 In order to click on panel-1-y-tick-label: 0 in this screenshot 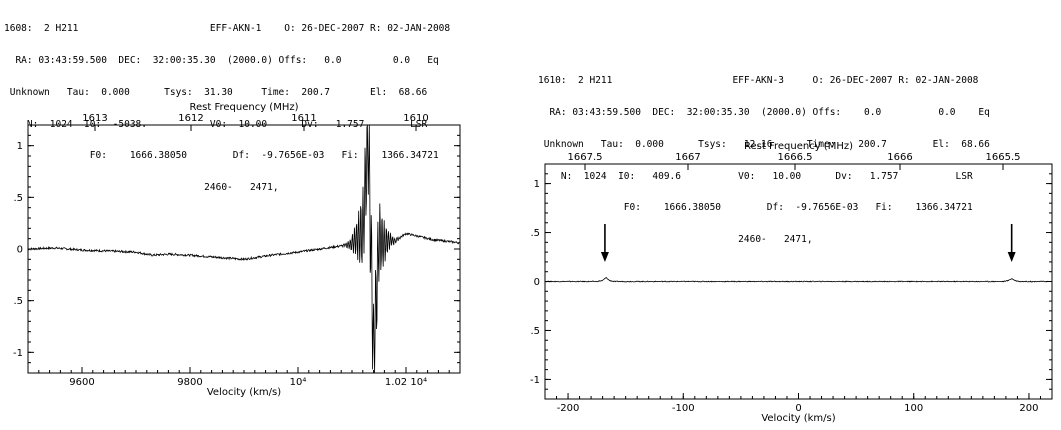, I will do `click(20, 250)`.